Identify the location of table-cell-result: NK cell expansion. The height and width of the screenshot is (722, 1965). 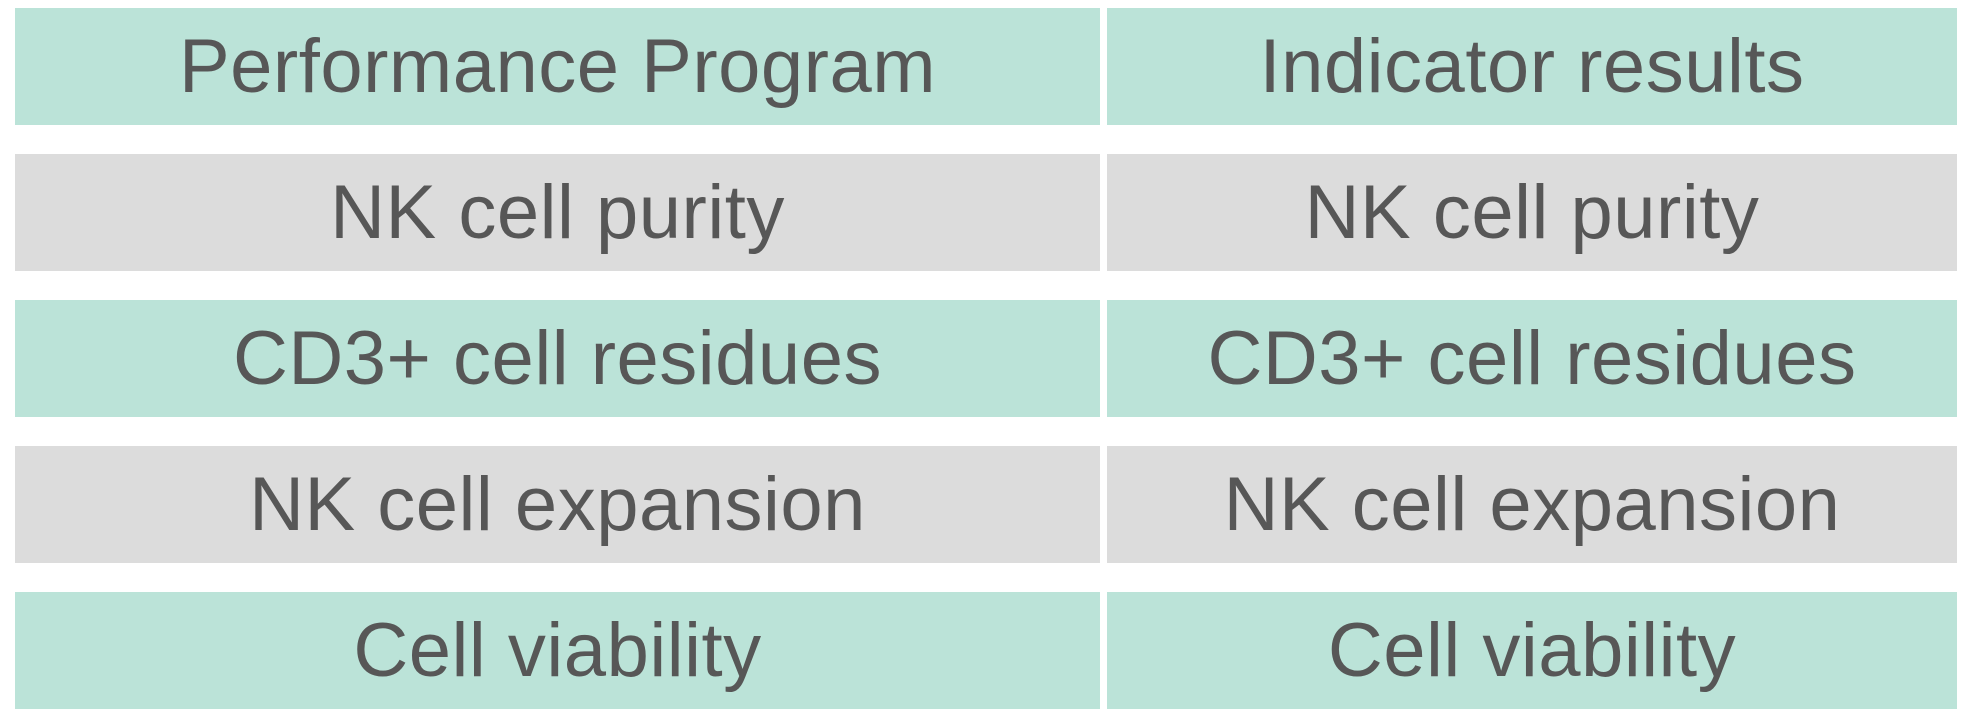
(1532, 504).